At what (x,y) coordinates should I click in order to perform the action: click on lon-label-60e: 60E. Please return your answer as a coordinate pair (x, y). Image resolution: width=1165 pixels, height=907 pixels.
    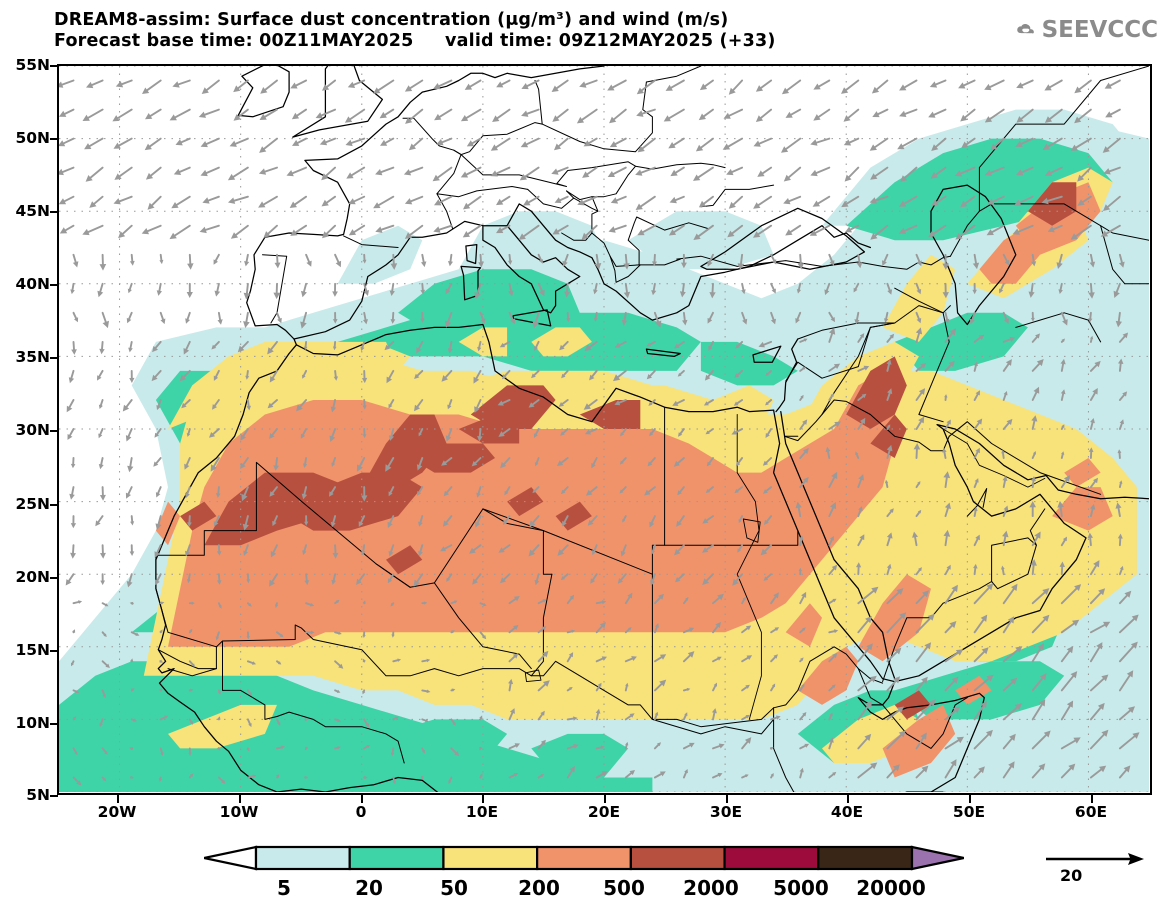
    Looking at the image, I should click on (1091, 812).